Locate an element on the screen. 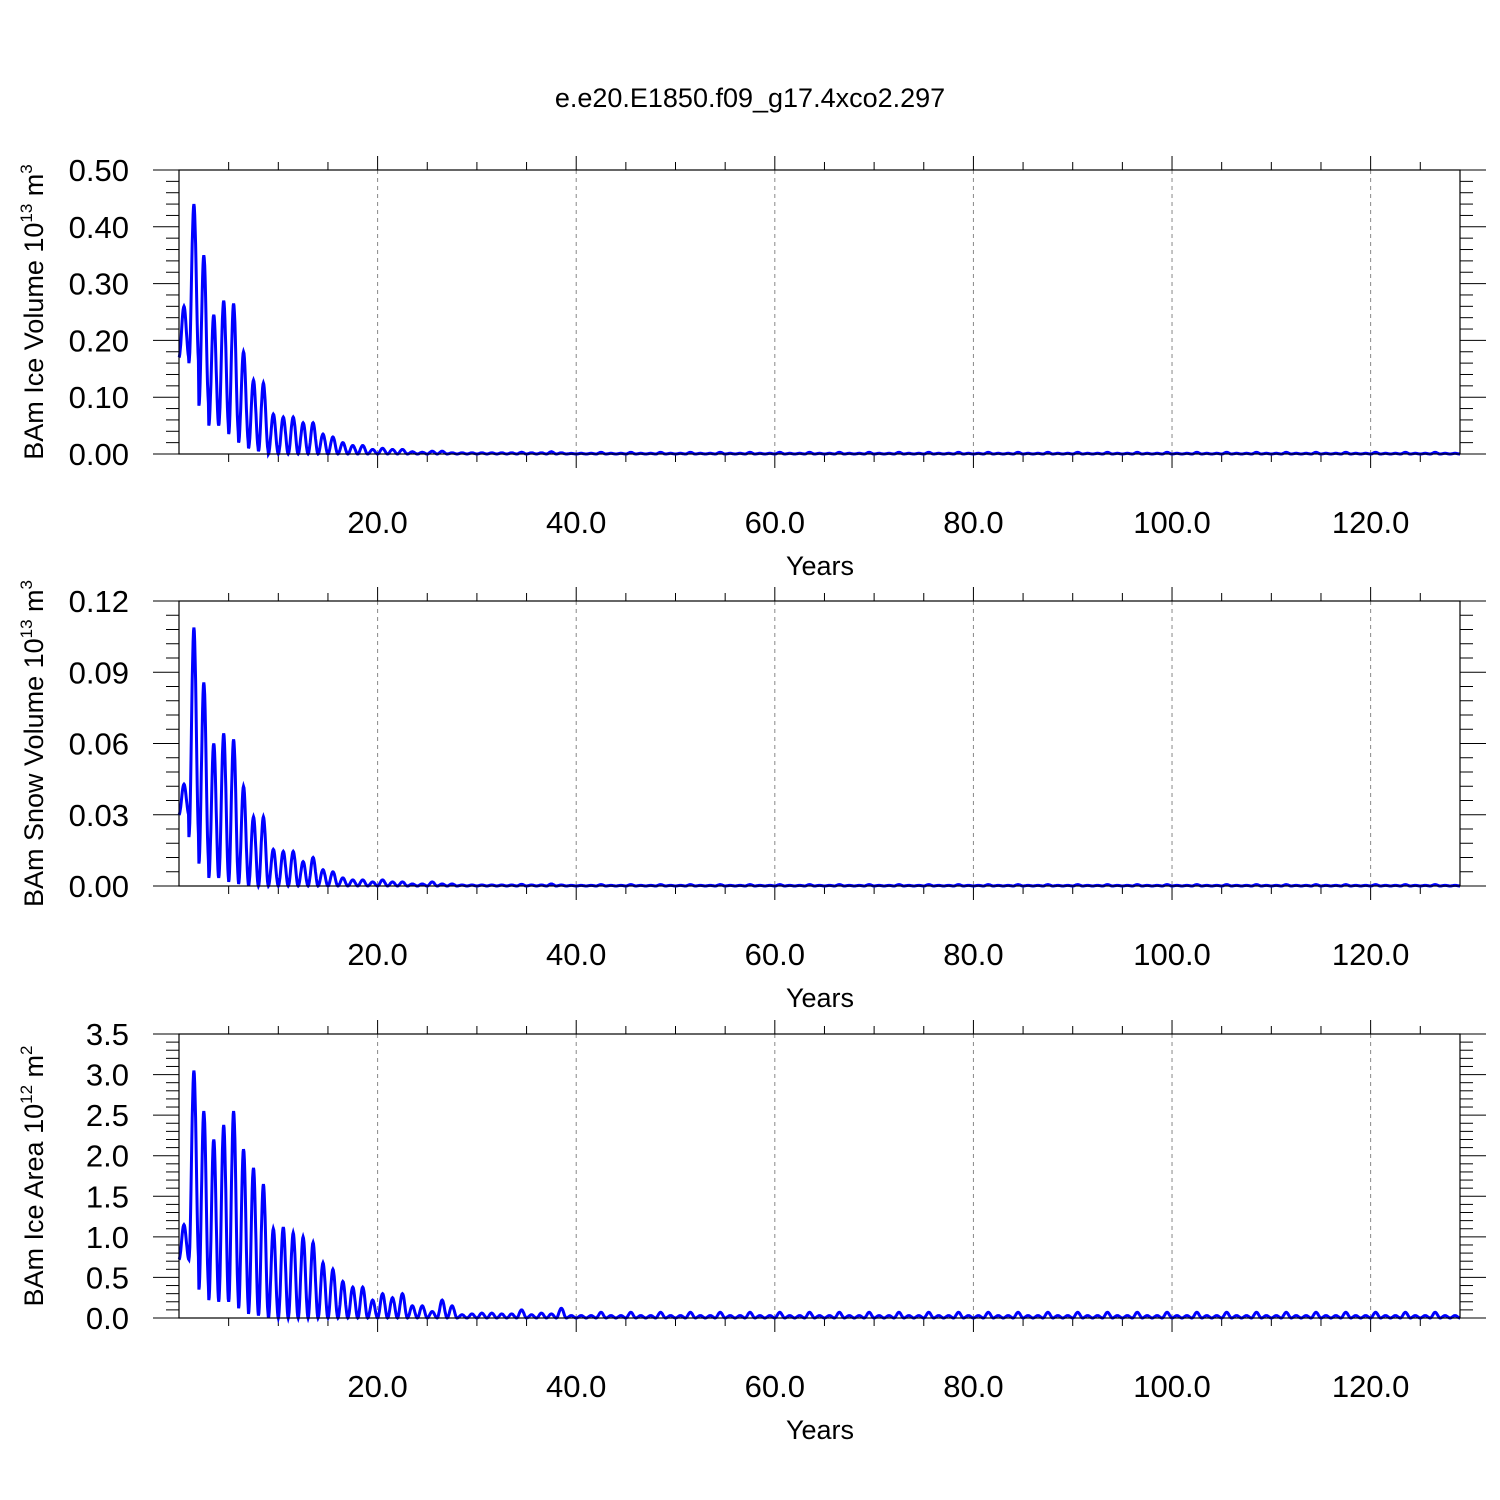 The image size is (1500, 1500). y-tick-label: 0.10 is located at coordinates (99, 397).